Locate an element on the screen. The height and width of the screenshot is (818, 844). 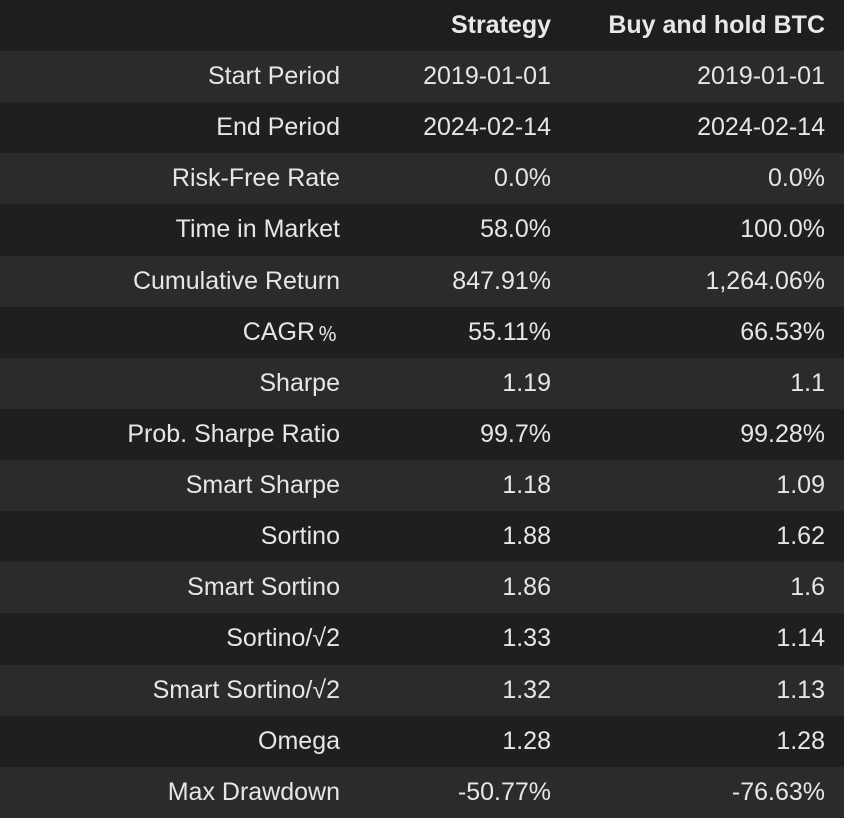
table-row: Smart Sortino/√2 1.32 1.13 is located at coordinates (422, 690).